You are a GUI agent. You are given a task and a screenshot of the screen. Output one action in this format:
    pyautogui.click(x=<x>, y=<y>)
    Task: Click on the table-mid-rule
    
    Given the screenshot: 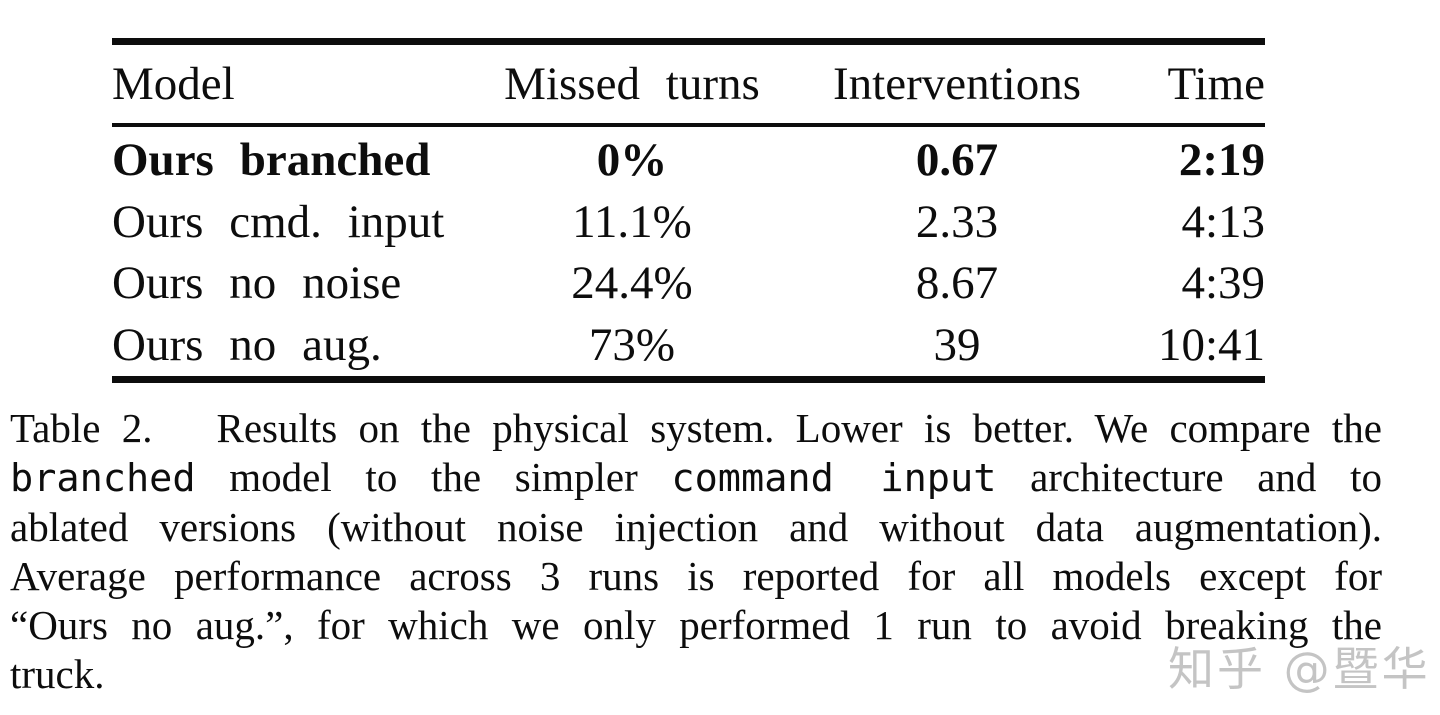 What is the action you would take?
    pyautogui.click(x=688, y=125)
    